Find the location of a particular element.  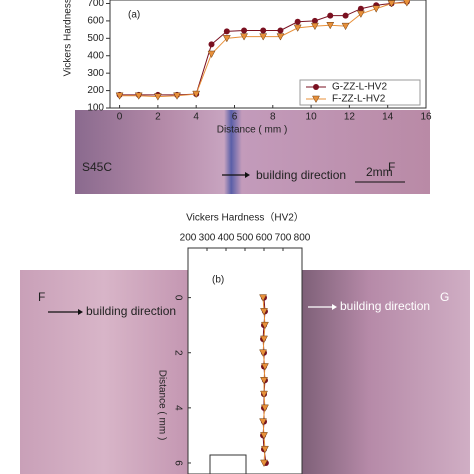

x-axis-title: Vickers Hardness（HV2） is located at coordinates (245, 218).